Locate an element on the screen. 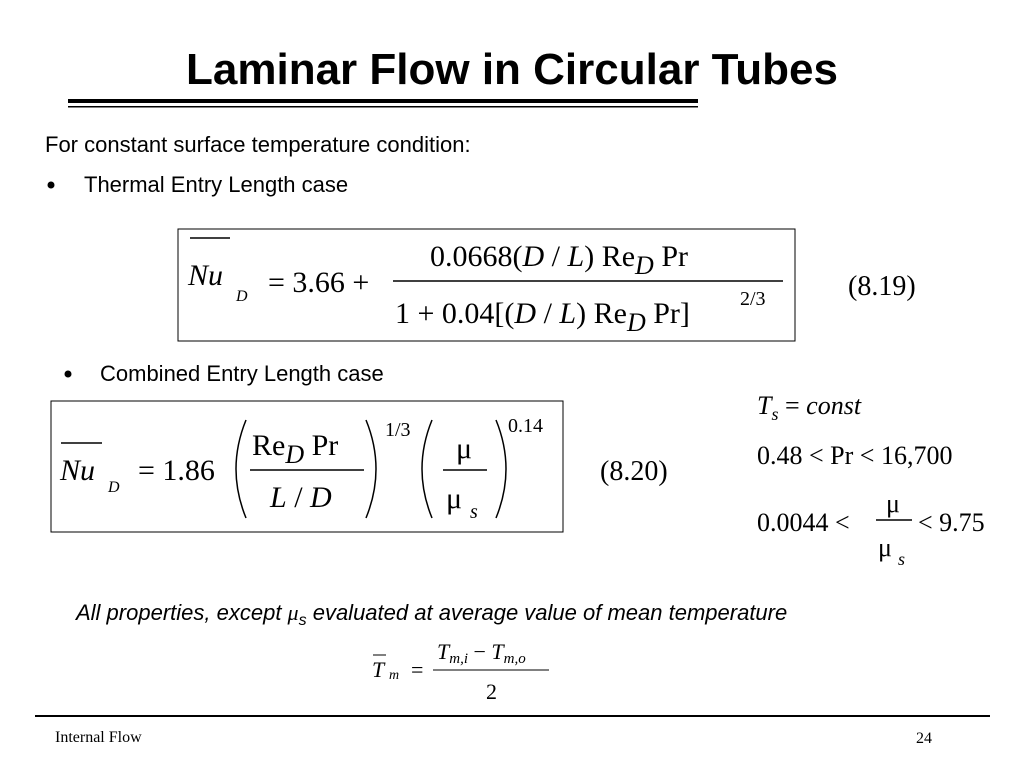 This screenshot has height=768, width=1024. exponent: 0.14 is located at coordinates (525, 426).